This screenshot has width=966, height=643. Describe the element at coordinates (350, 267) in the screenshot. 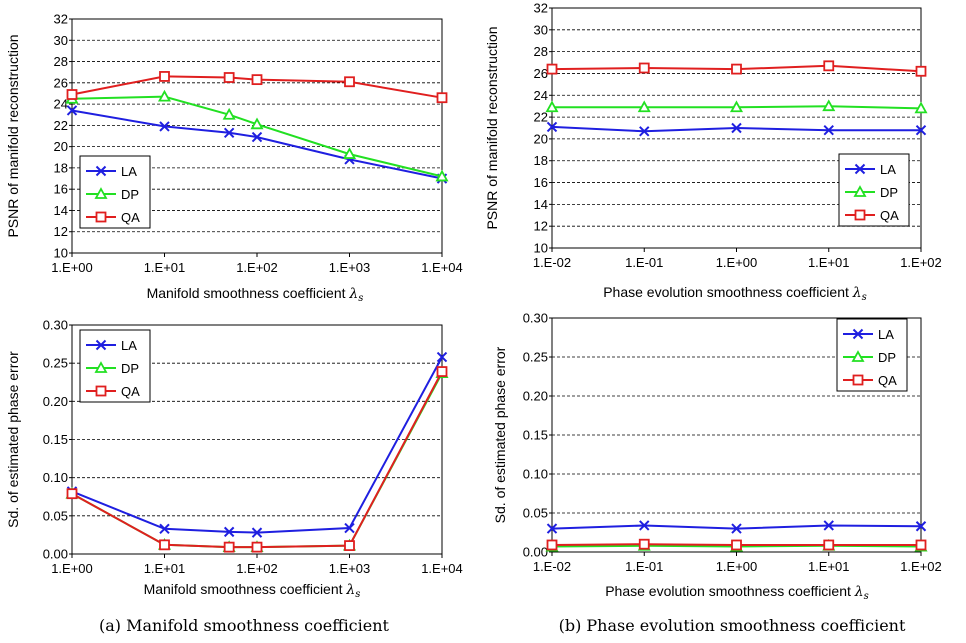

I see `x-tick-label: 1.E+03` at that location.